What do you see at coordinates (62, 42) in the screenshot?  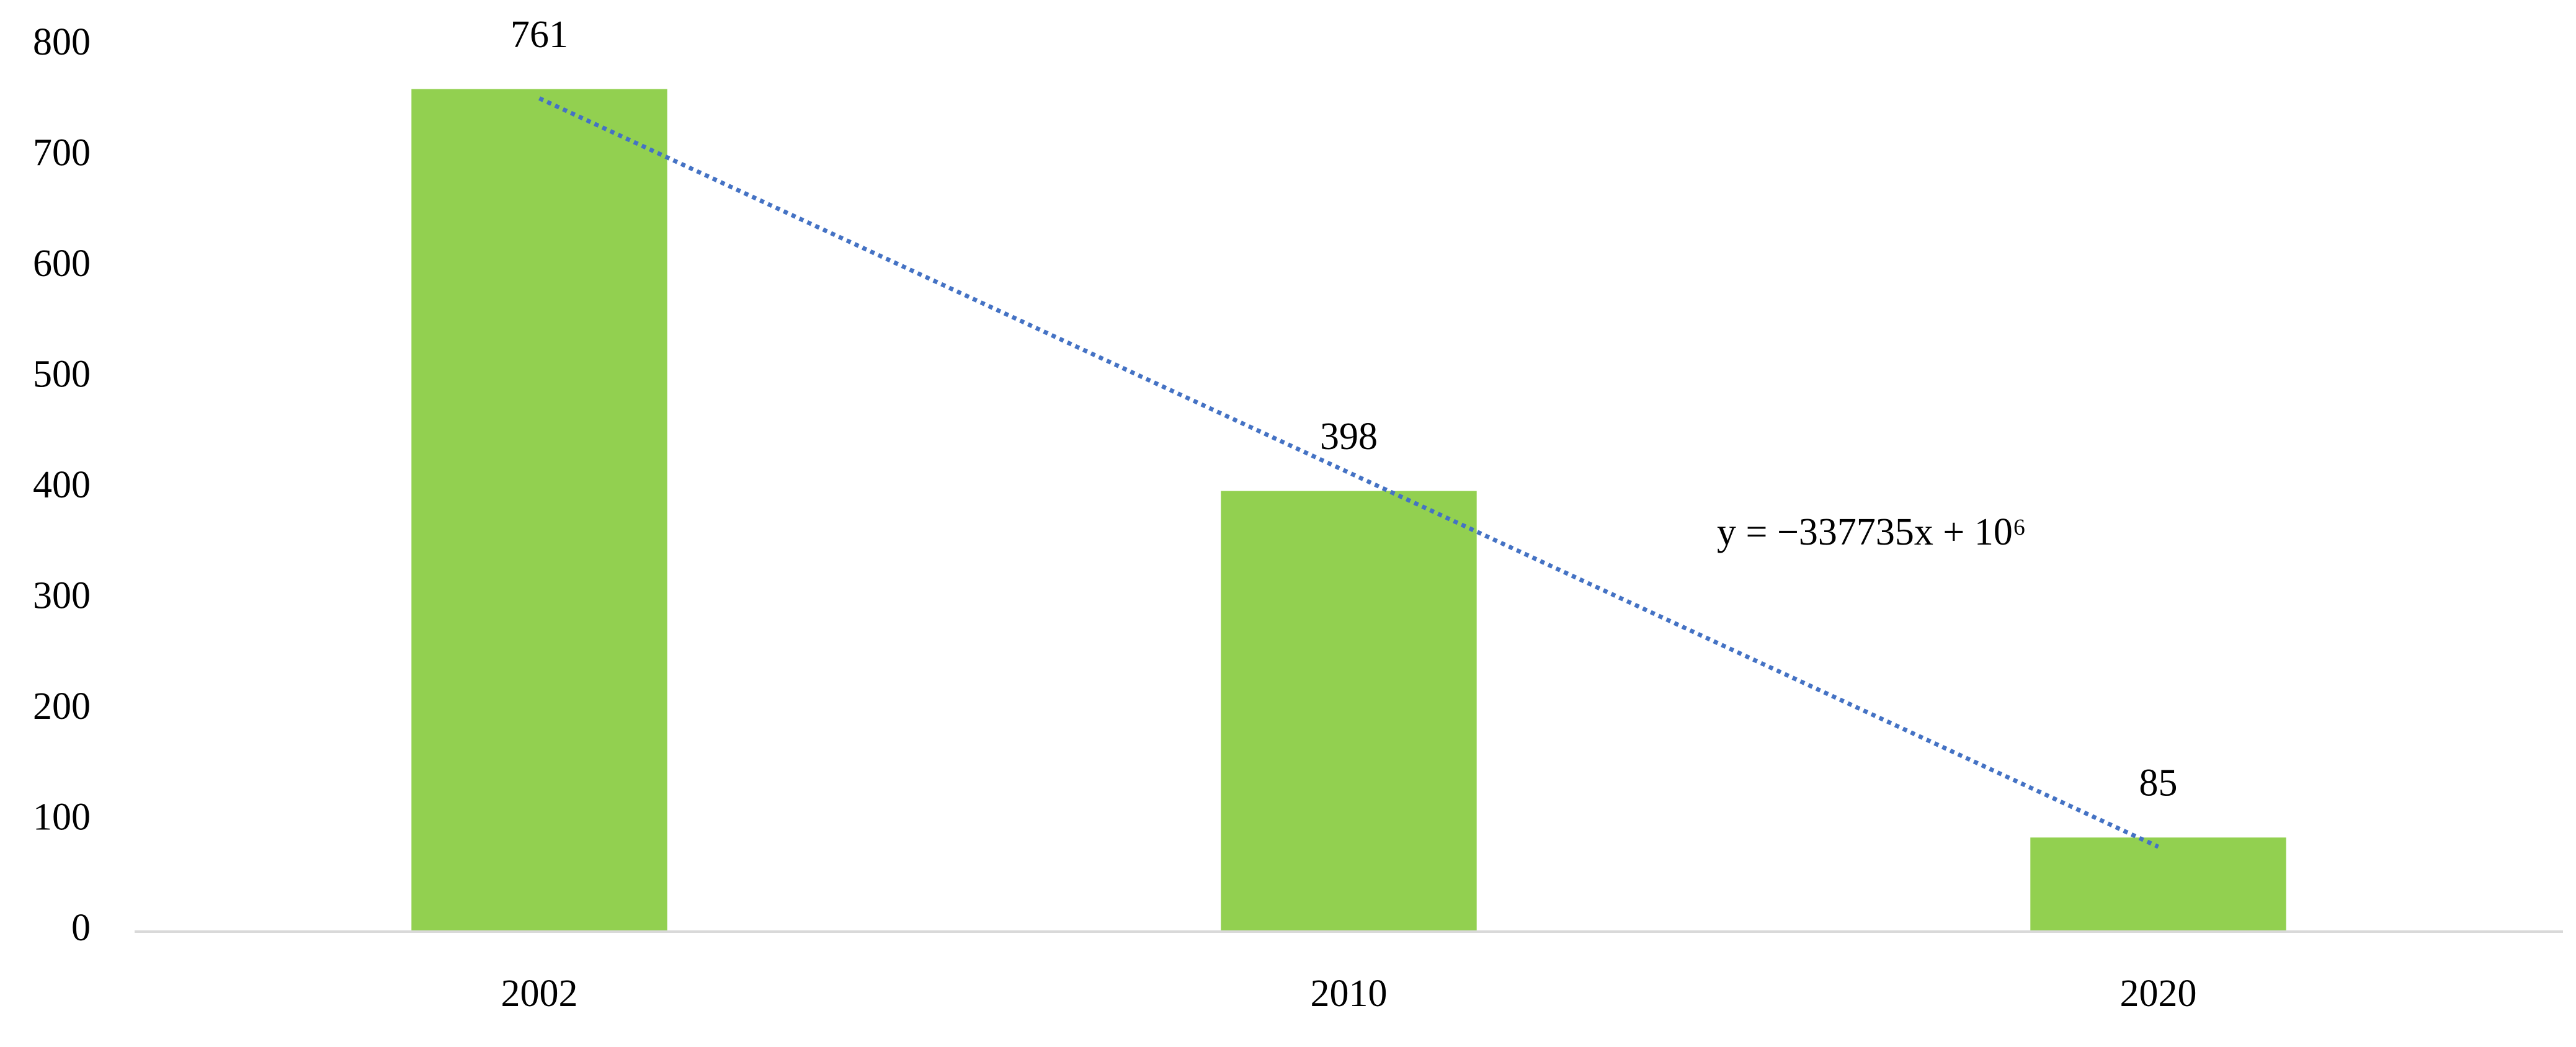 I see `y-tick-label: 800` at bounding box center [62, 42].